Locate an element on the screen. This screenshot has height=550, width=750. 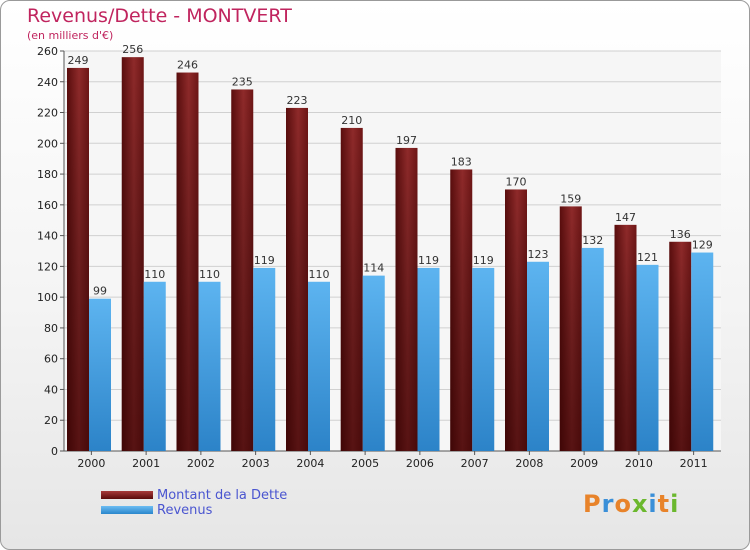
y-tick-label: 0 is located at coordinates (54, 451).